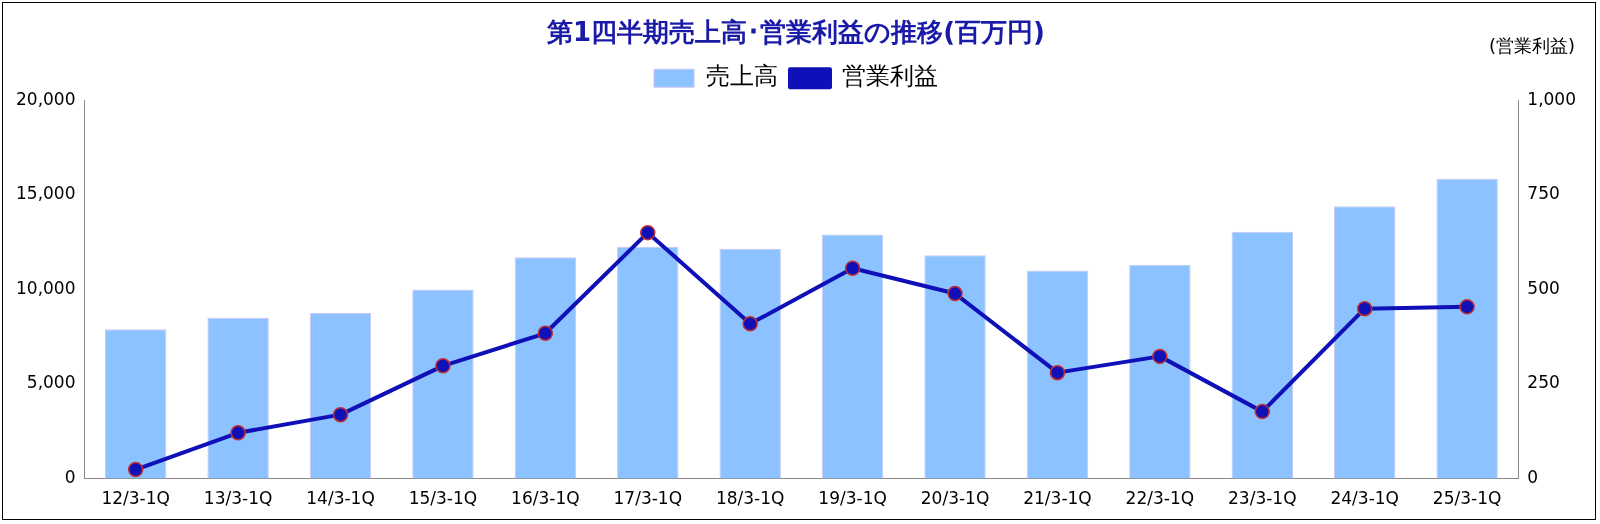 This screenshot has height=524, width=1600. Describe the element at coordinates (1262, 498) in the screenshot. I see `x-tick-label: 23/3-1Q` at that location.